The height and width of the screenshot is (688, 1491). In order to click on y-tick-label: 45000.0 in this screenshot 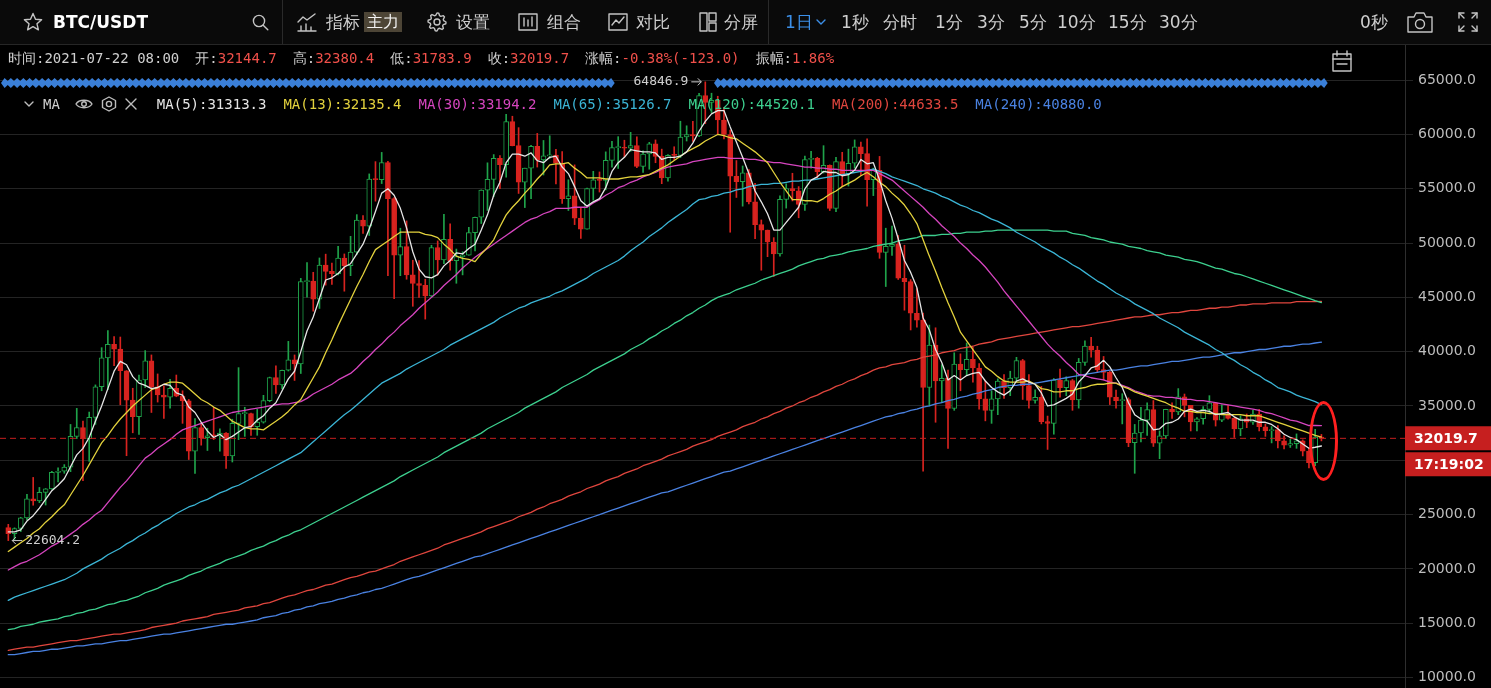, I will do `click(1447, 296)`.